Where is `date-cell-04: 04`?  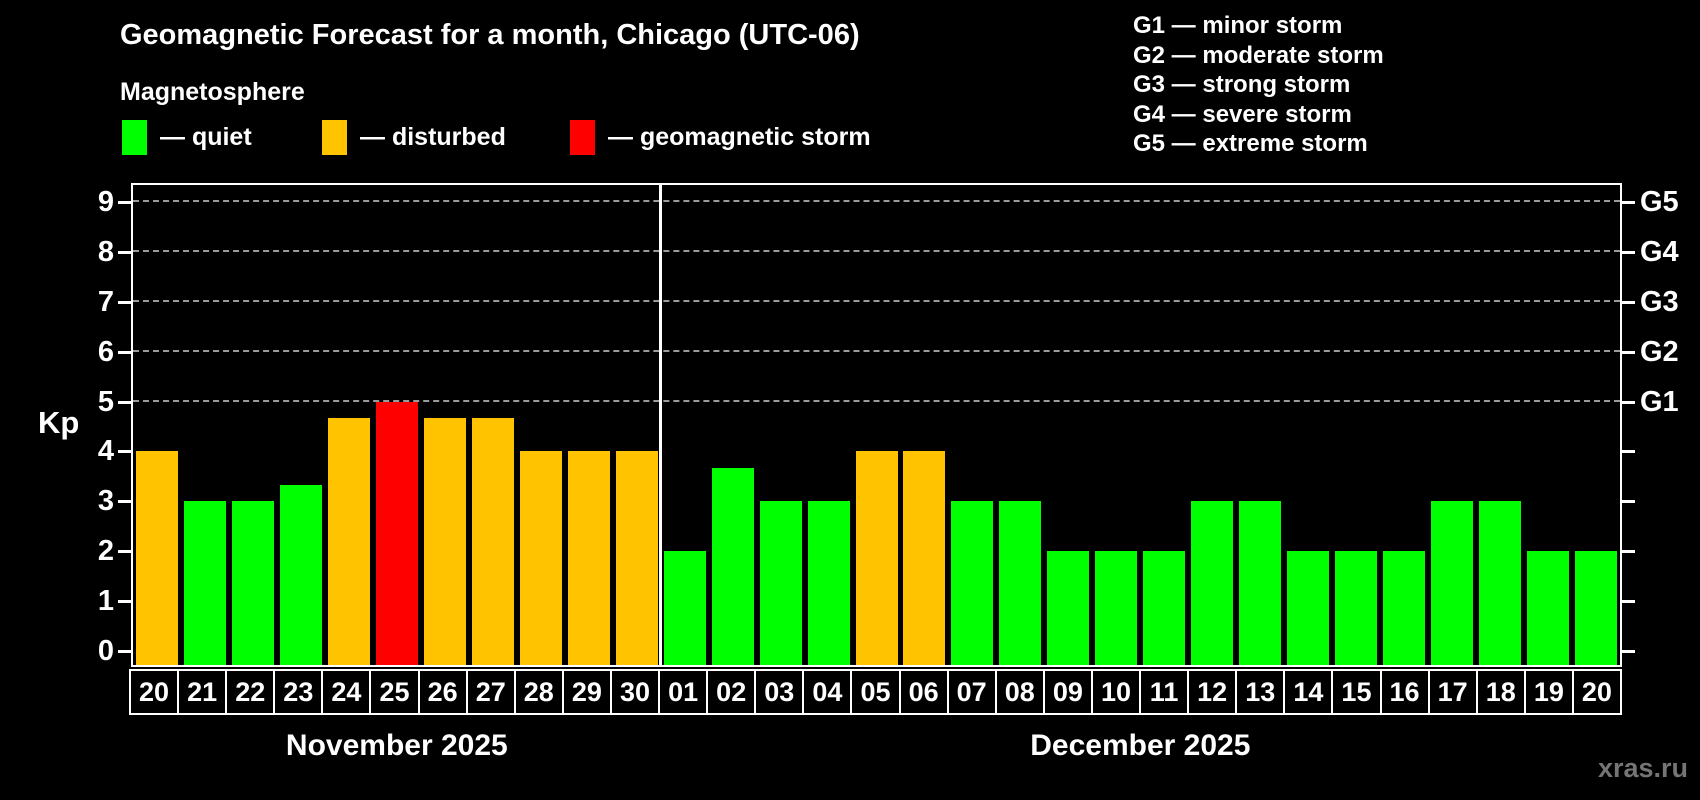 date-cell-04: 04 is located at coordinates (827, 692).